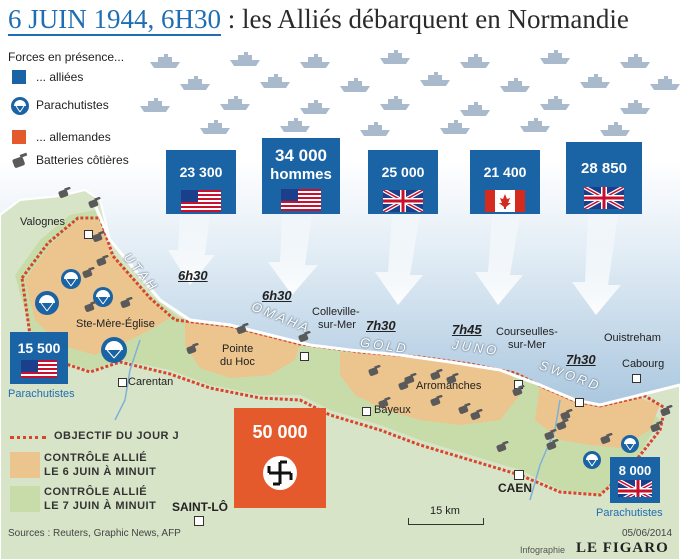 The image size is (680, 560). Describe the element at coordinates (301, 155) in the screenshot. I see `force-value: 34 000` at that location.